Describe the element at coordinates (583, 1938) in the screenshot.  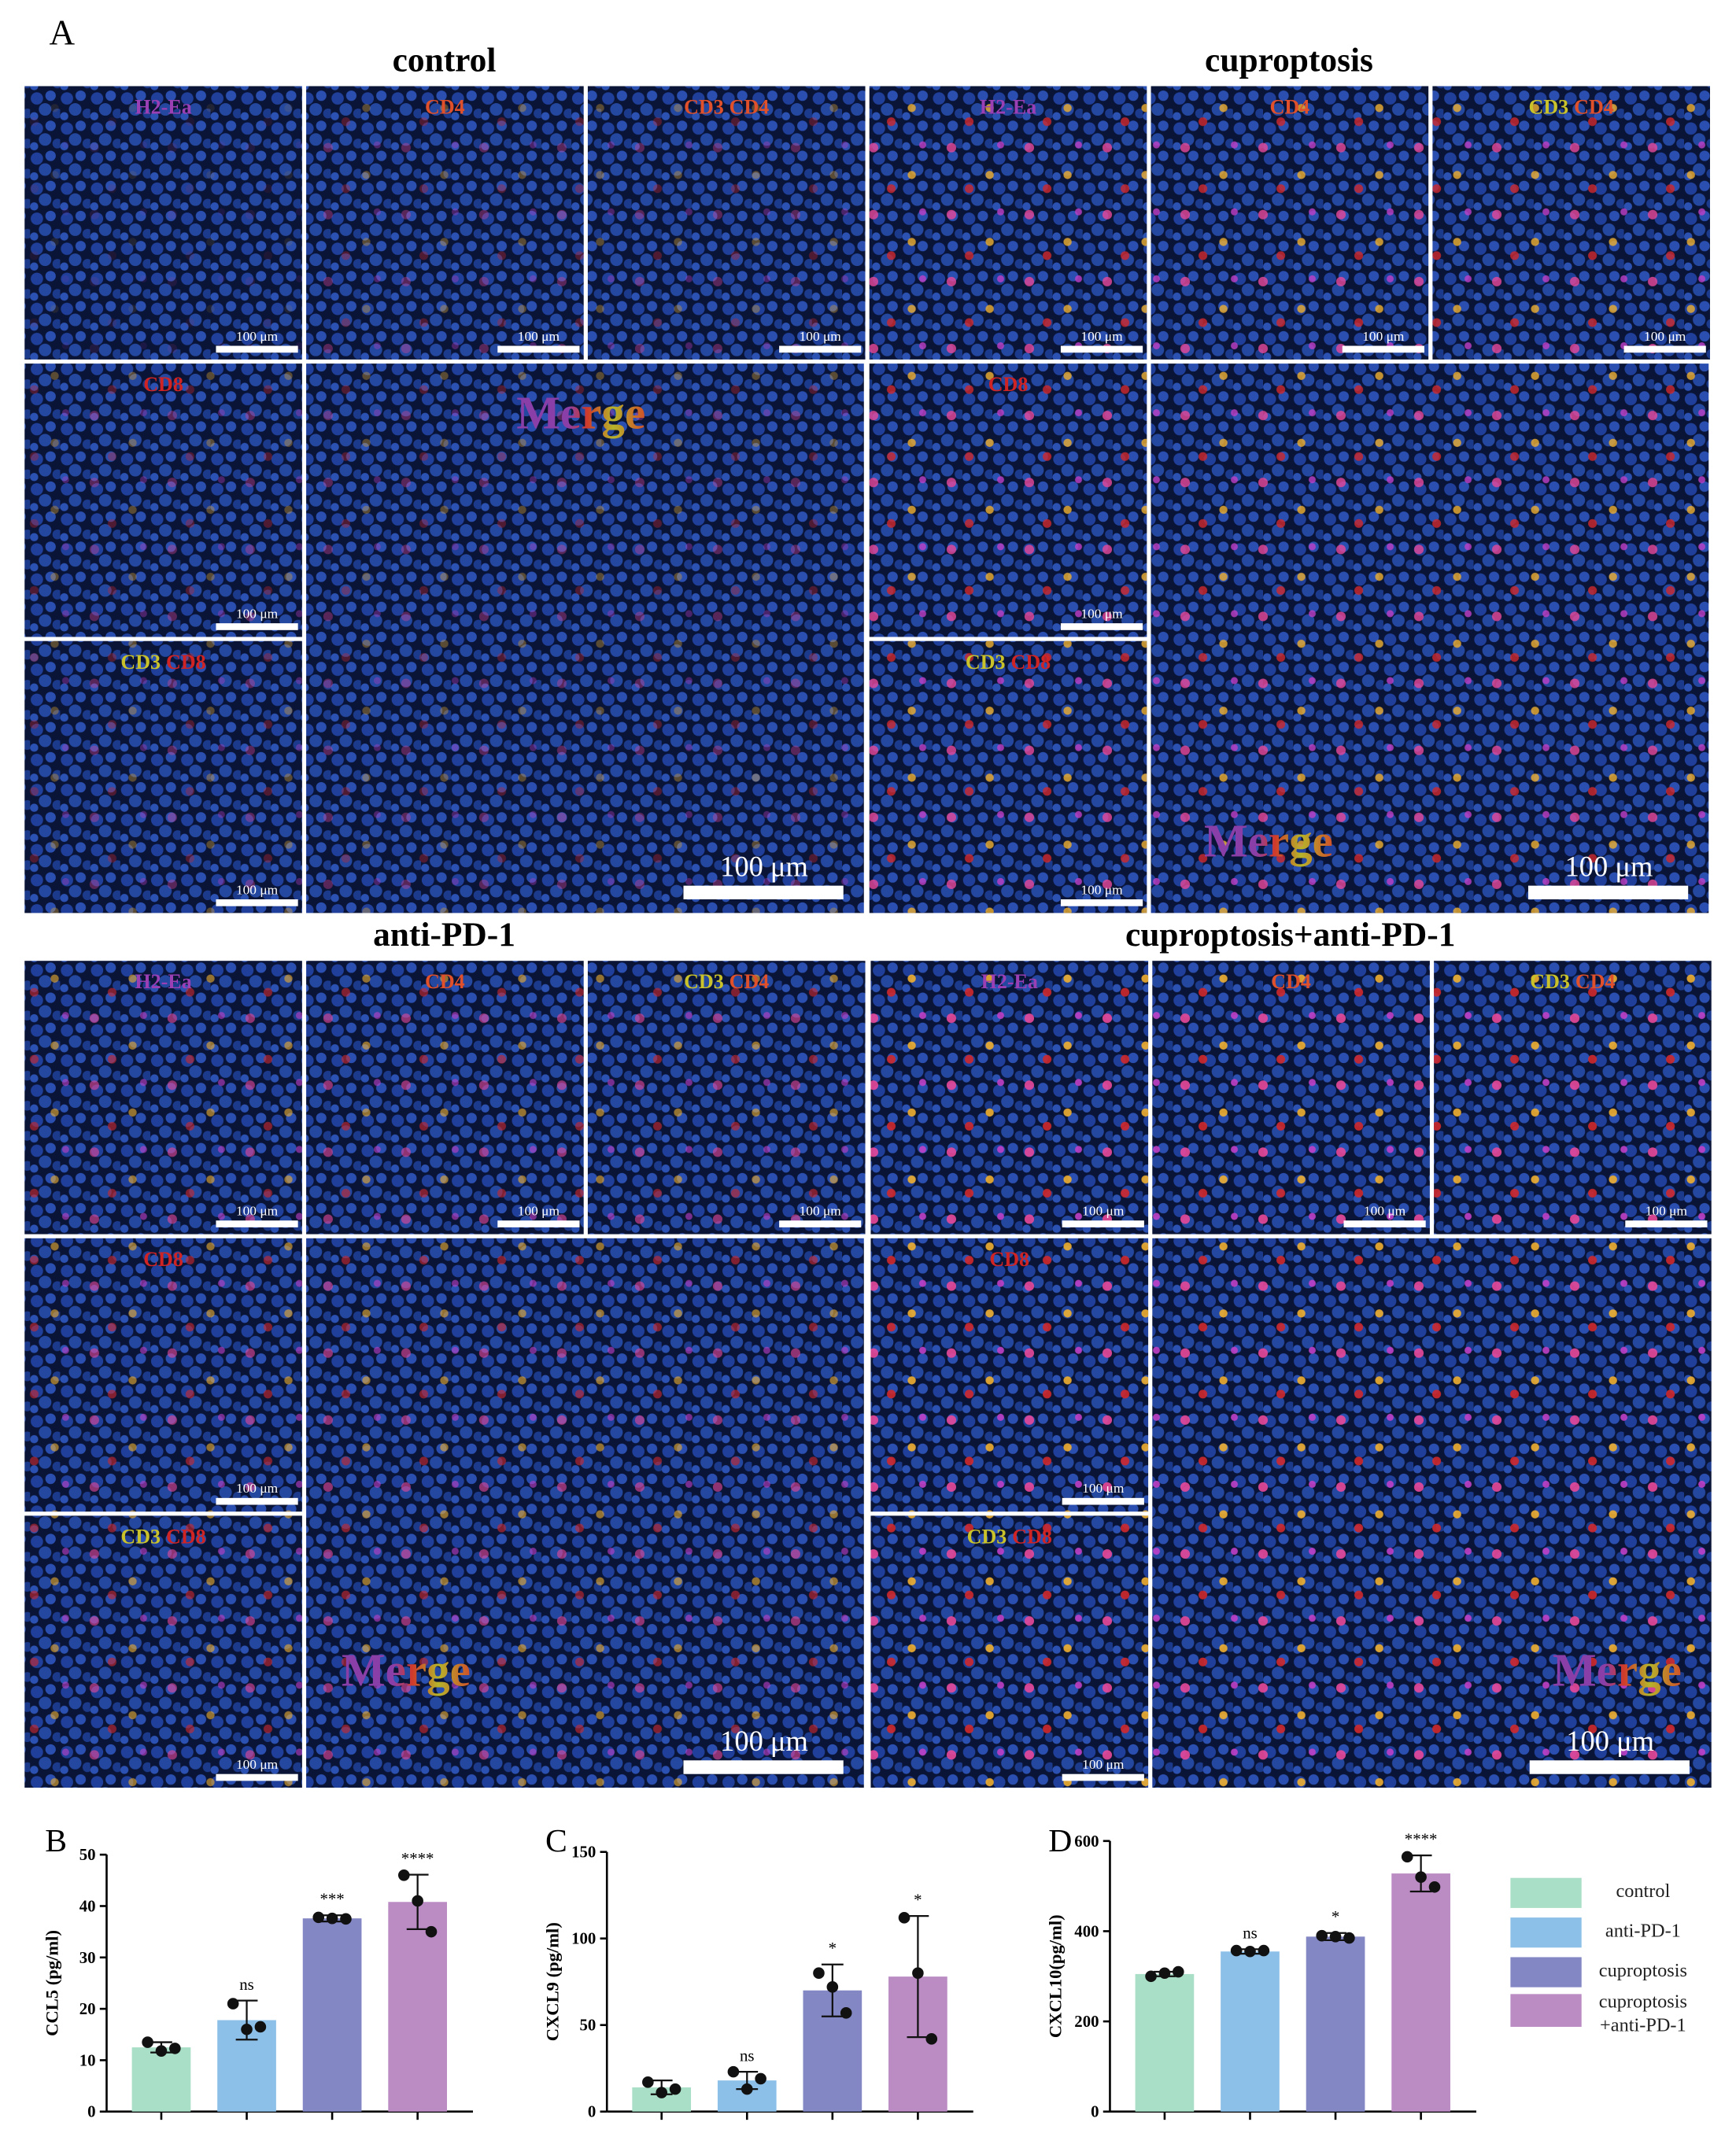
I see `y-tick-label: 100` at that location.